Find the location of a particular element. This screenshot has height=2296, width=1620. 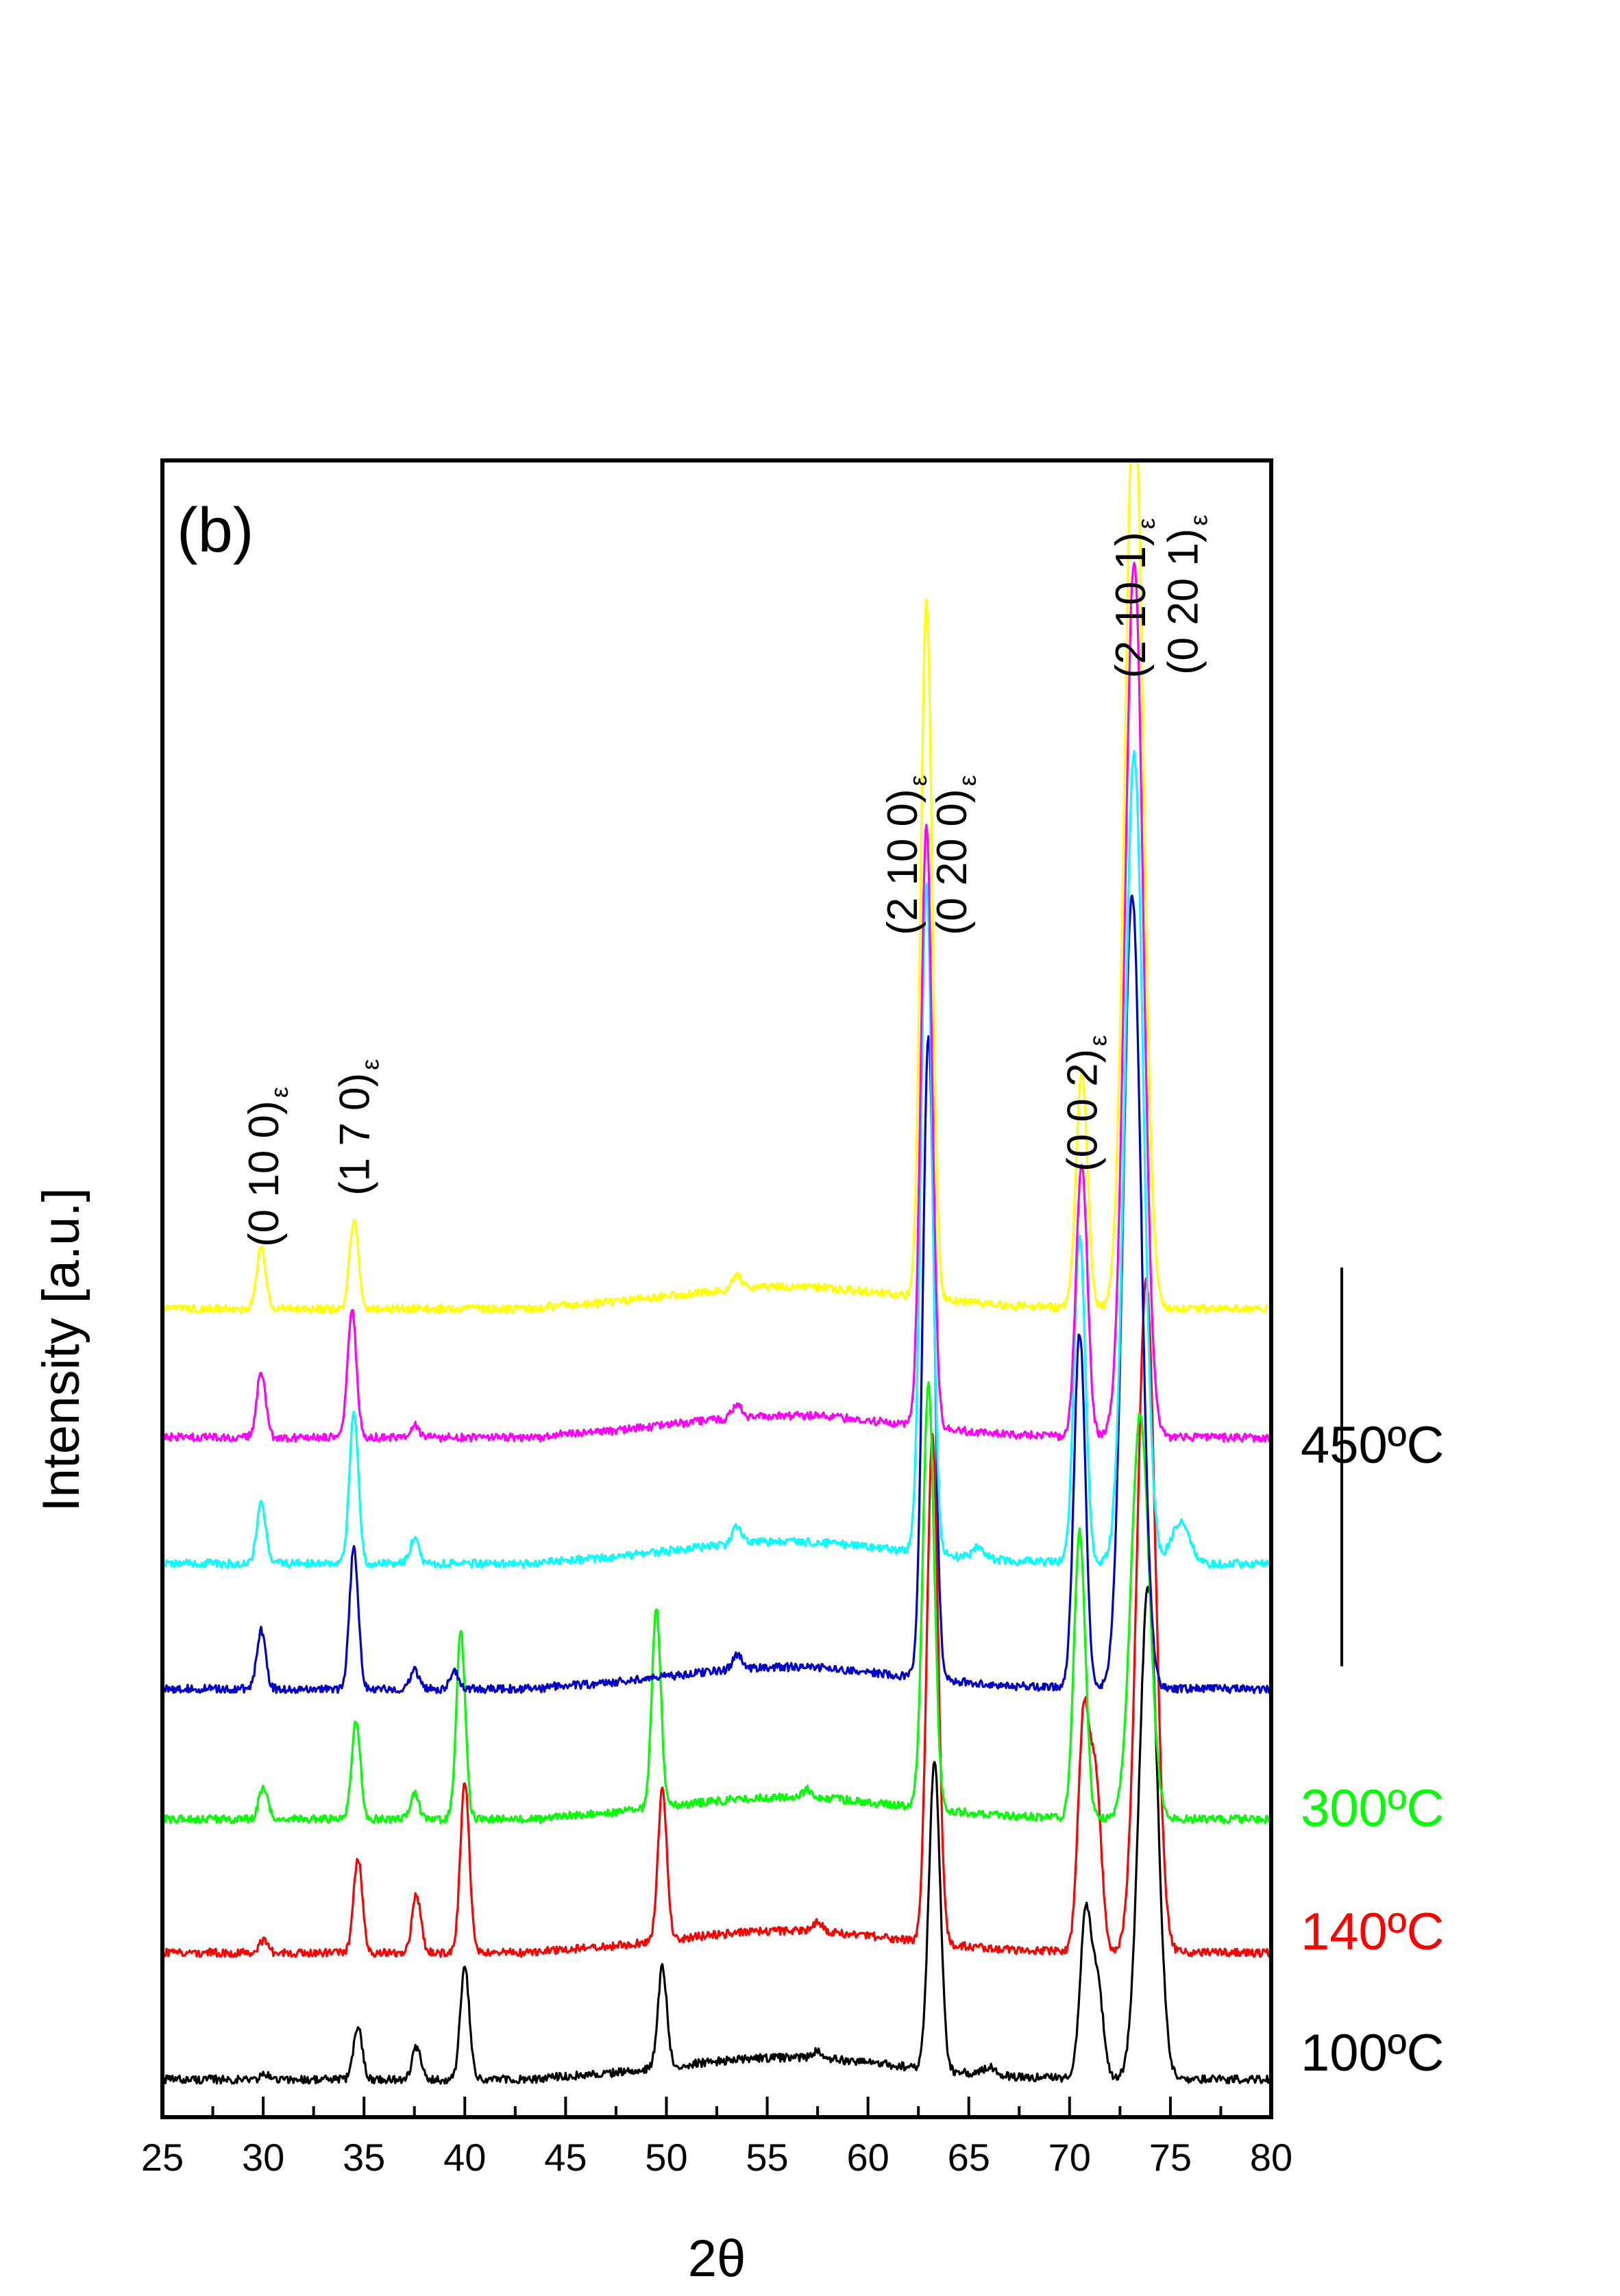

panel-label: (b) is located at coordinates (215, 530).